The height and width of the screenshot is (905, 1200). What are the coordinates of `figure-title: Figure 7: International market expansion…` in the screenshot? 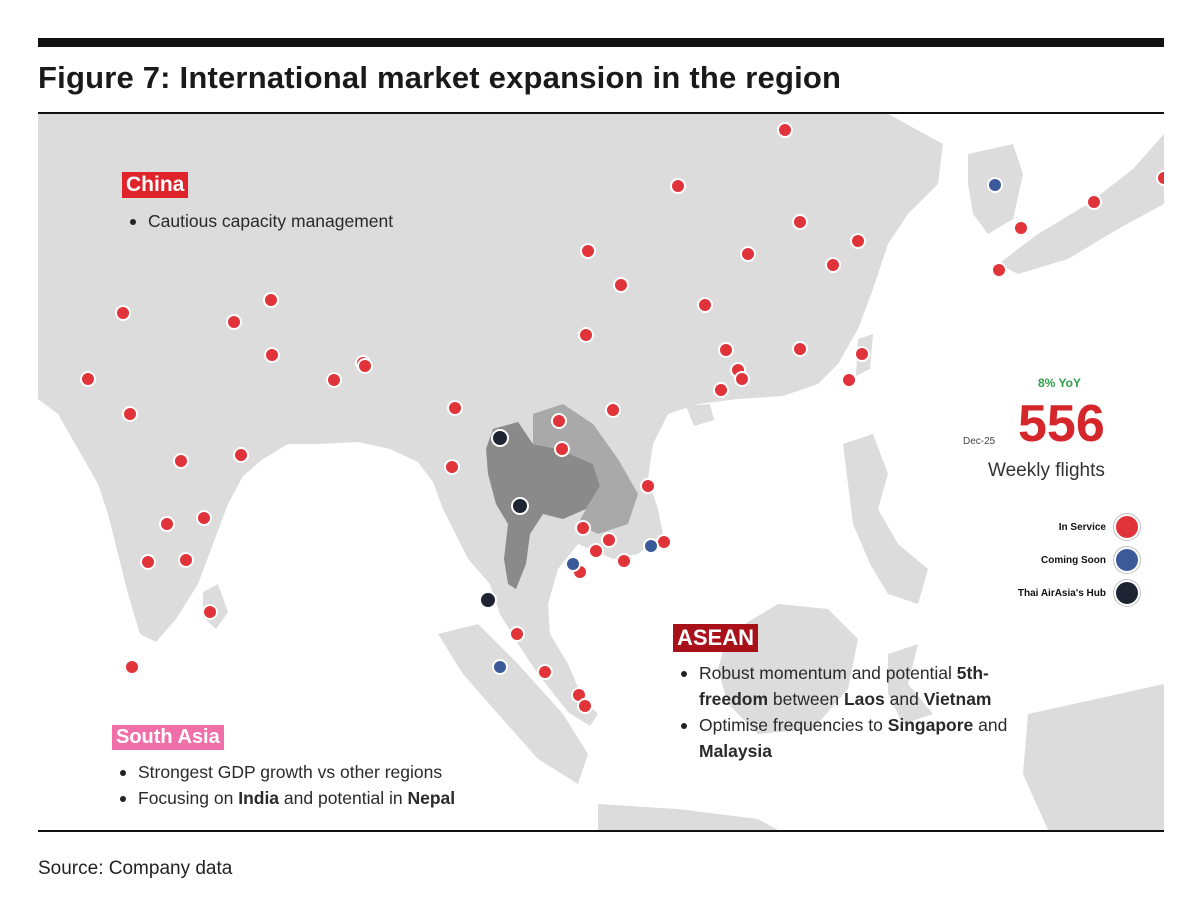 It's located at (440, 77).